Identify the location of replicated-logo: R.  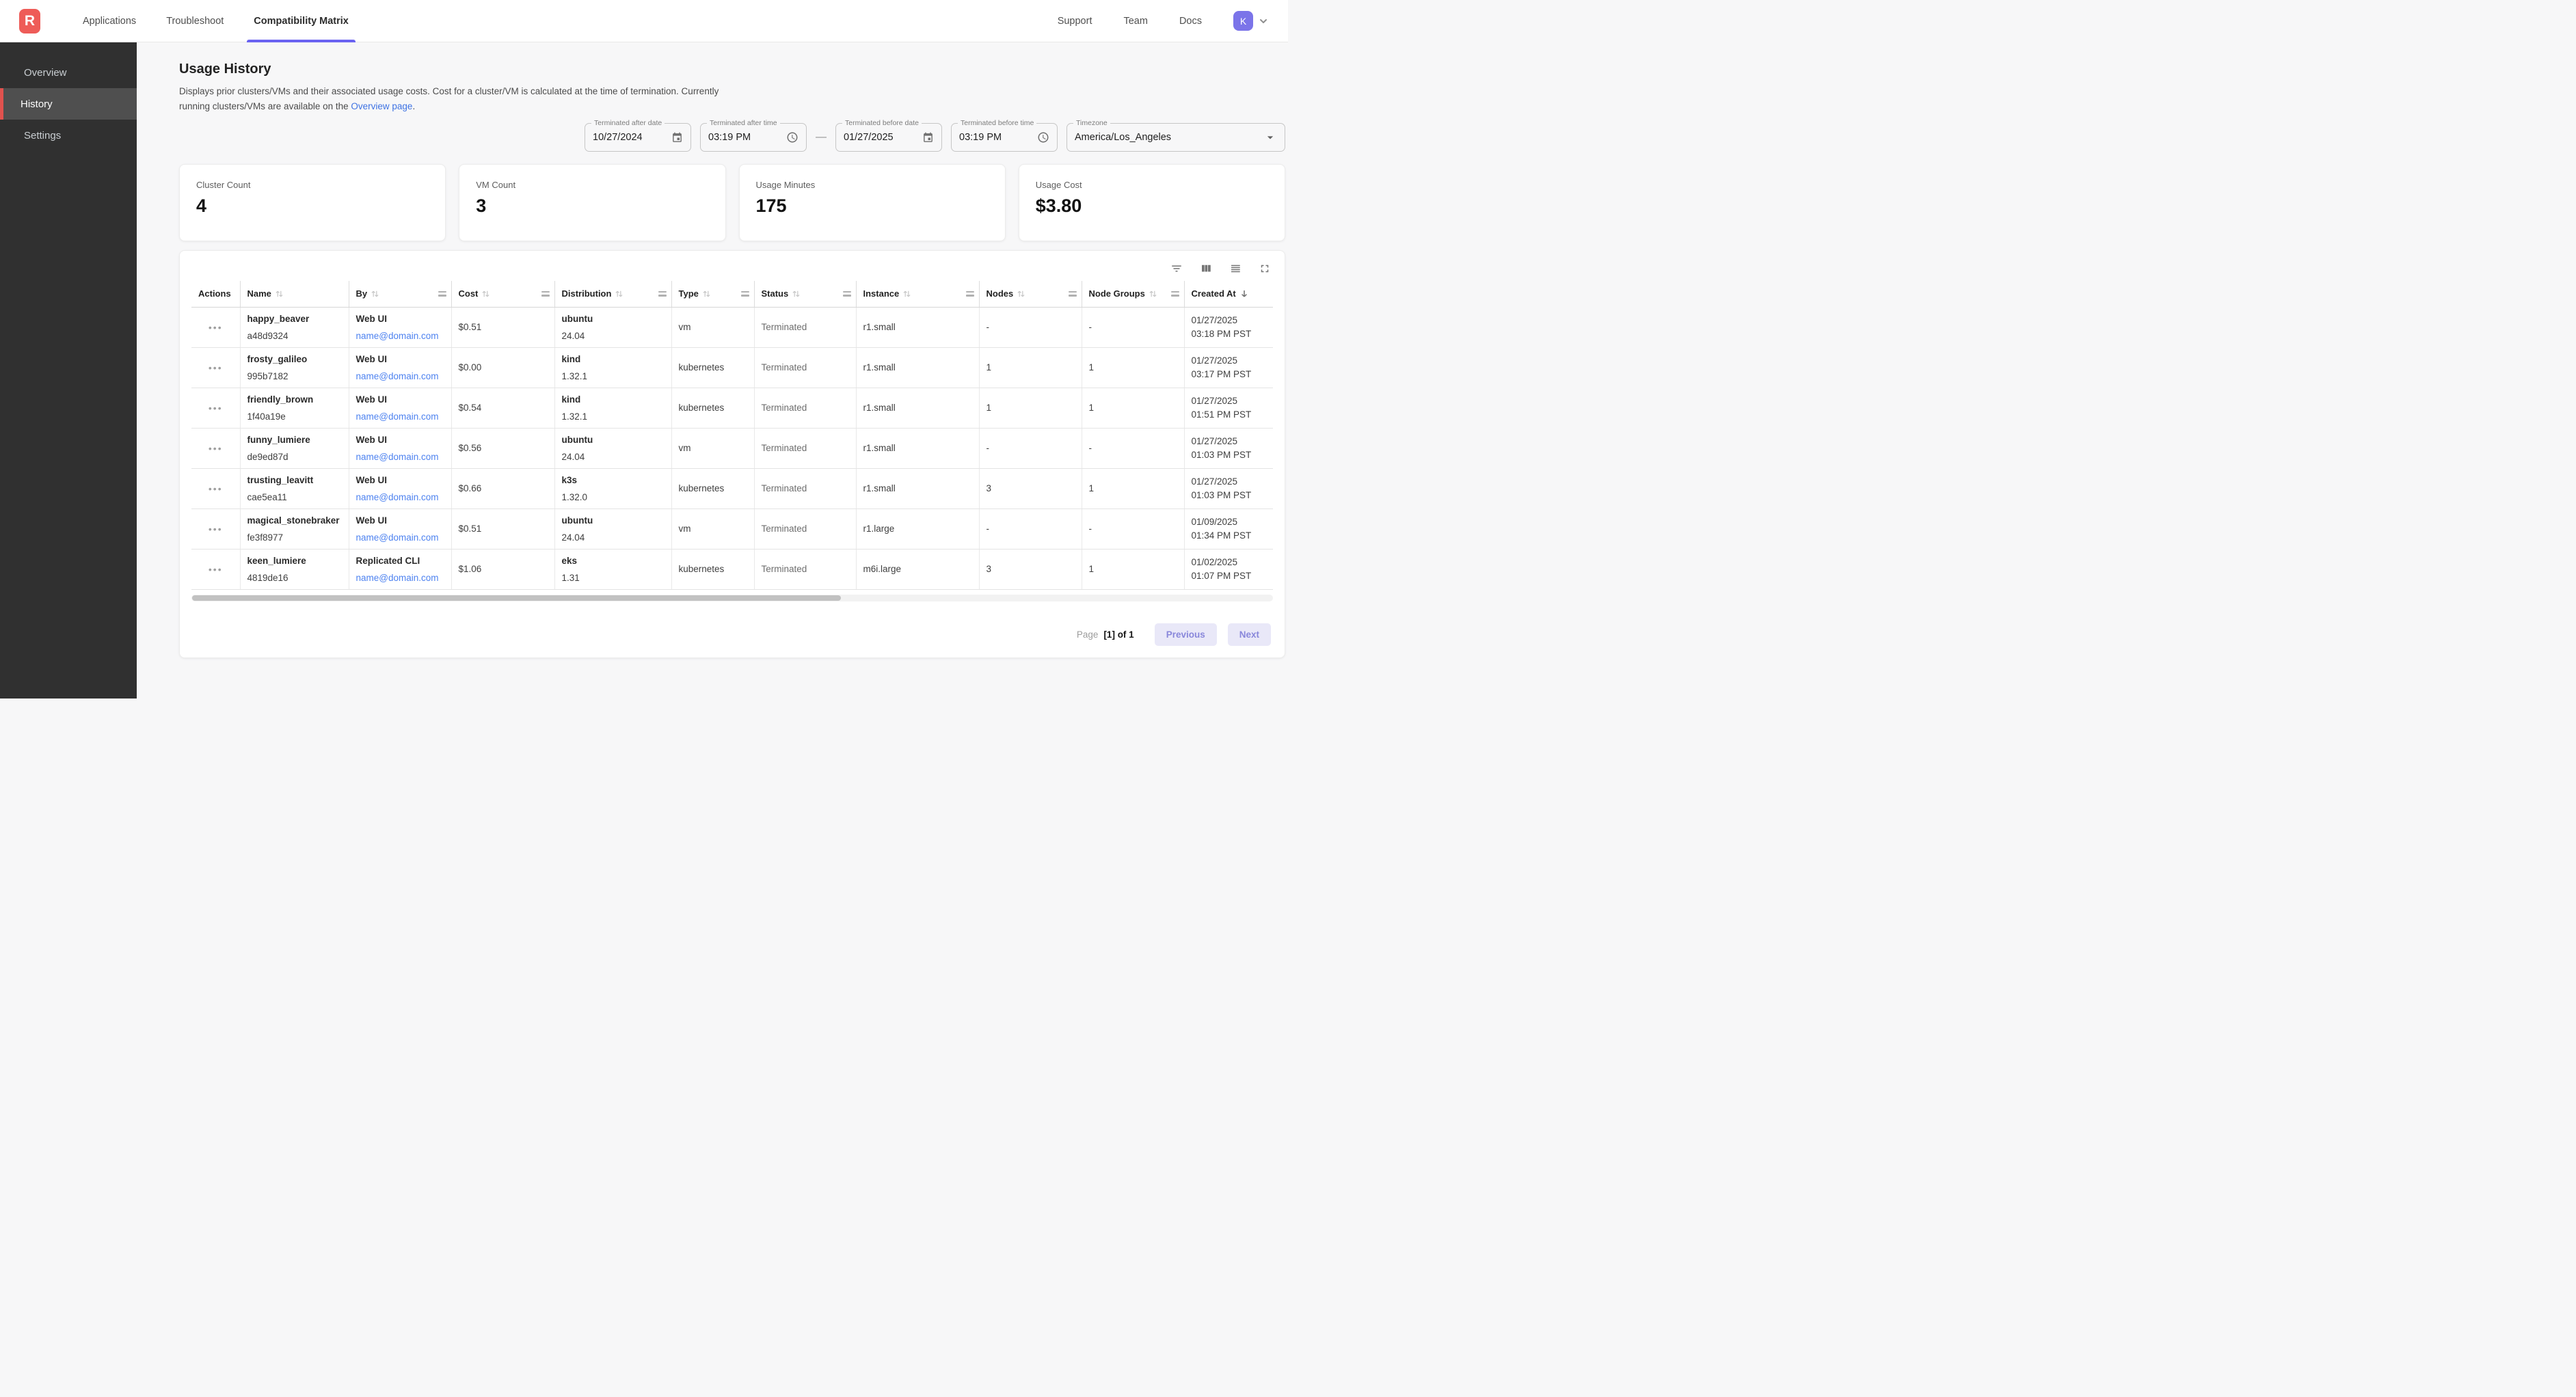
(29, 20).